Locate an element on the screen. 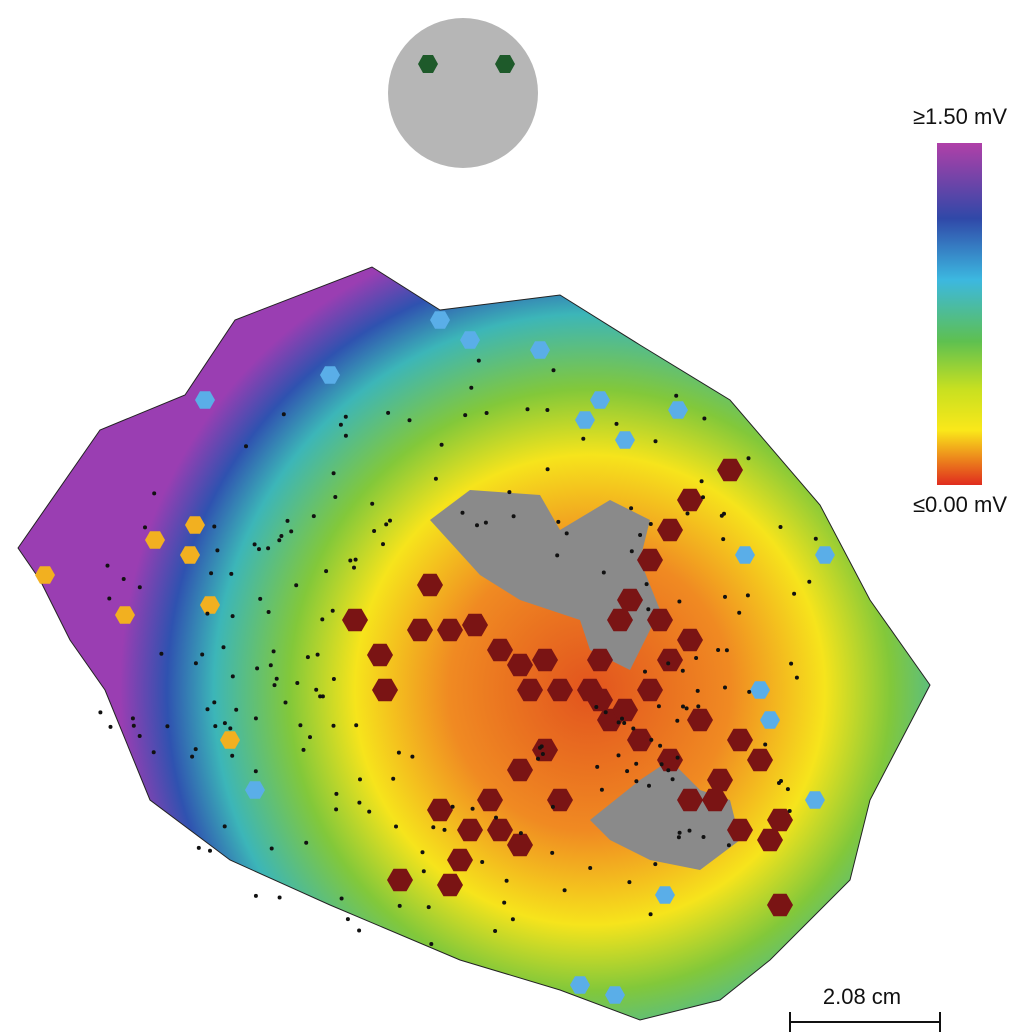 This screenshot has height=1035, width=1024. scale-bar-label: 2.08 cm is located at coordinates (862, 996).